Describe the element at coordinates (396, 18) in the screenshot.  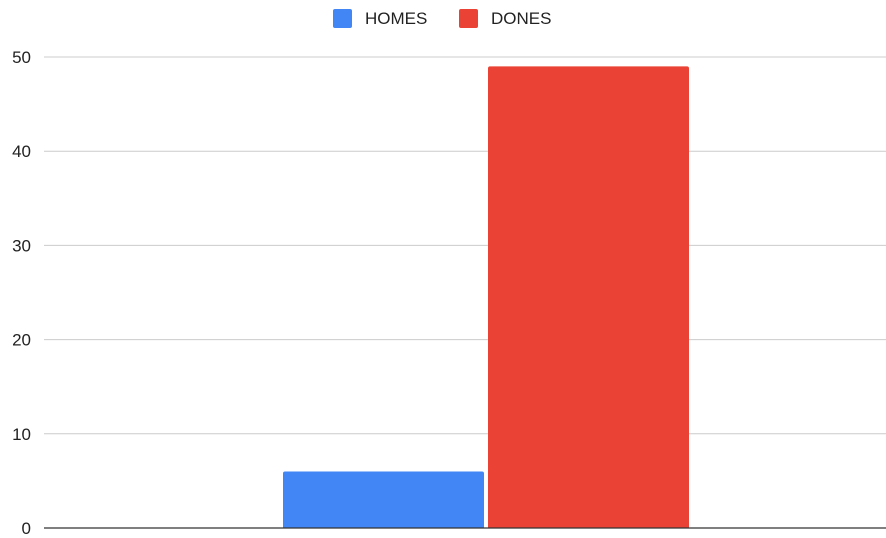
I see `legend-label-homes: HOMES` at that location.